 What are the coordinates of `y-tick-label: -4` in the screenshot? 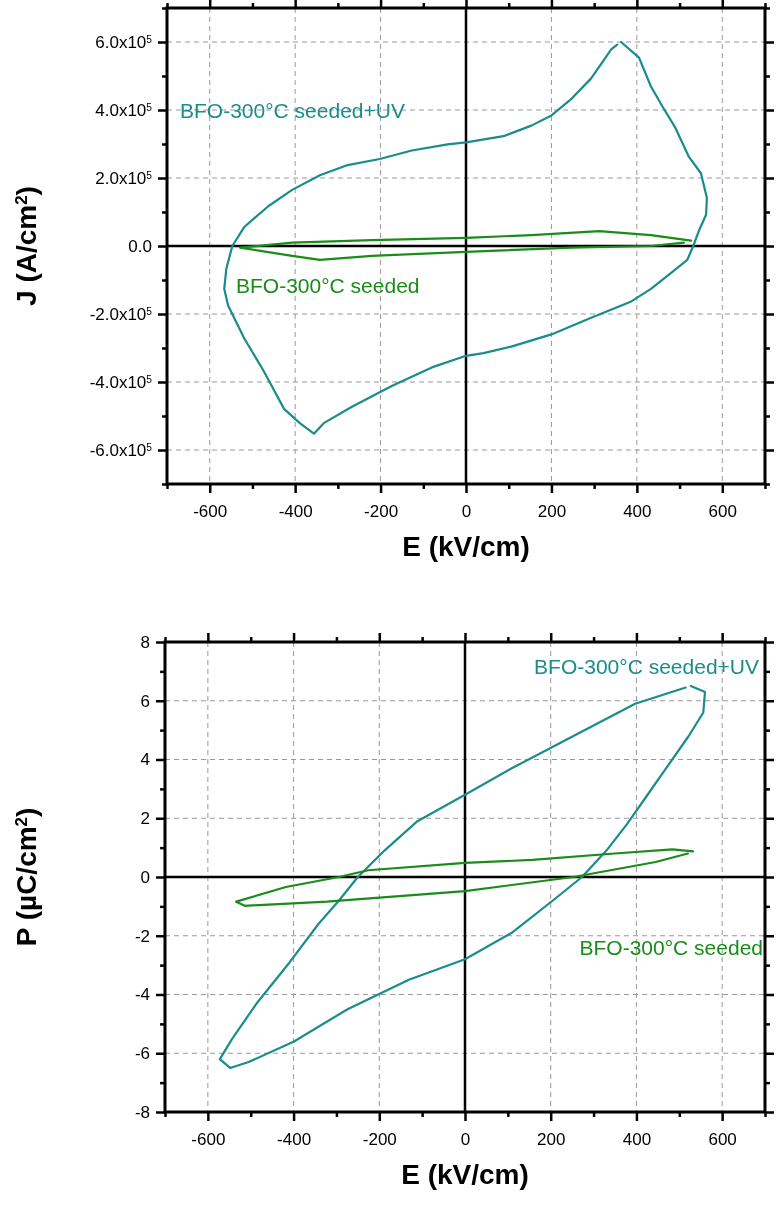 It's located at (142, 995).